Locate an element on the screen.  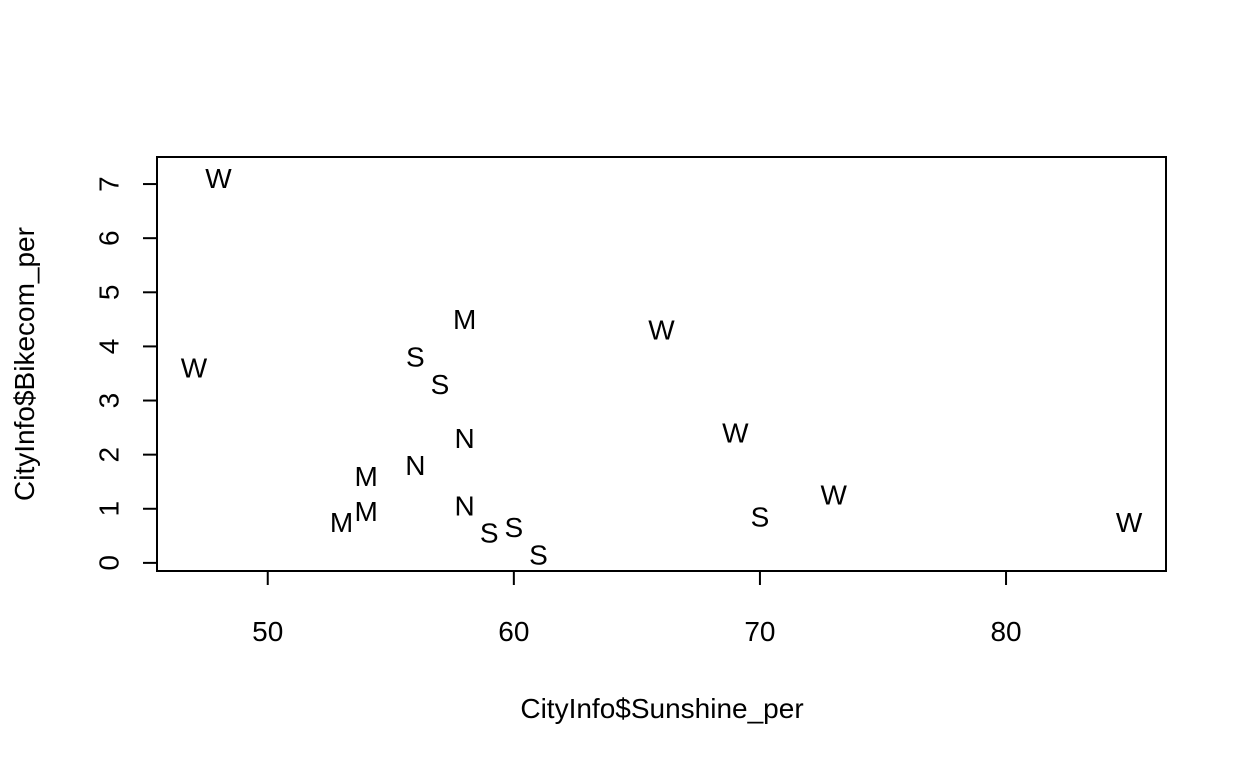
y-tick-label: 6 is located at coordinates (109, 238).